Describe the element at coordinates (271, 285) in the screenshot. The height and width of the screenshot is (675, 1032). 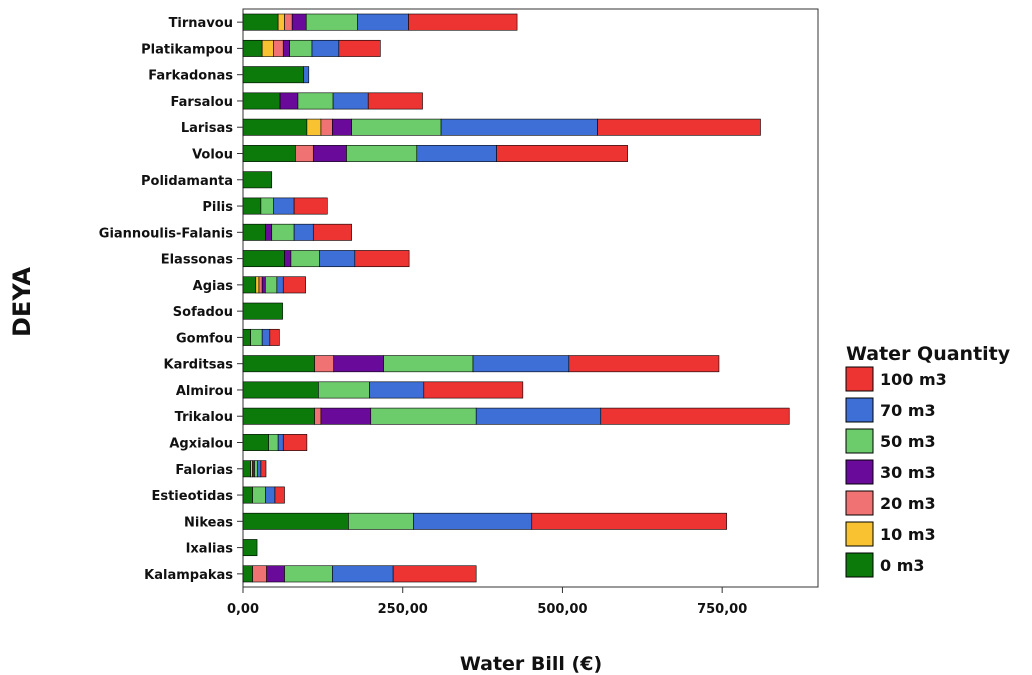
I see `bar-segment-agias-50-m3` at that location.